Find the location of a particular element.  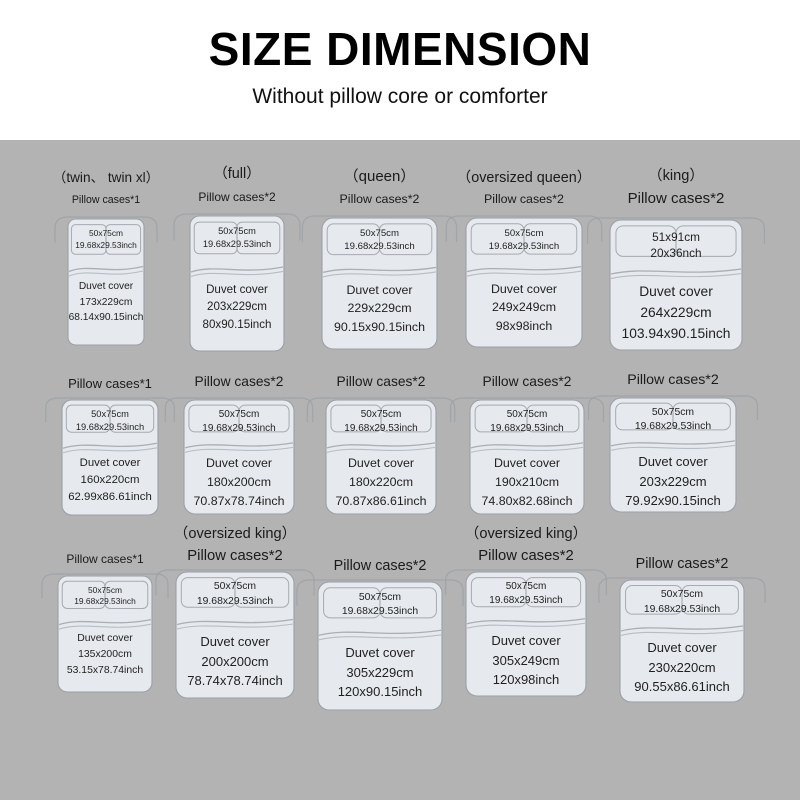

duvet-size-cm: 173x229cm is located at coordinates (106, 302).